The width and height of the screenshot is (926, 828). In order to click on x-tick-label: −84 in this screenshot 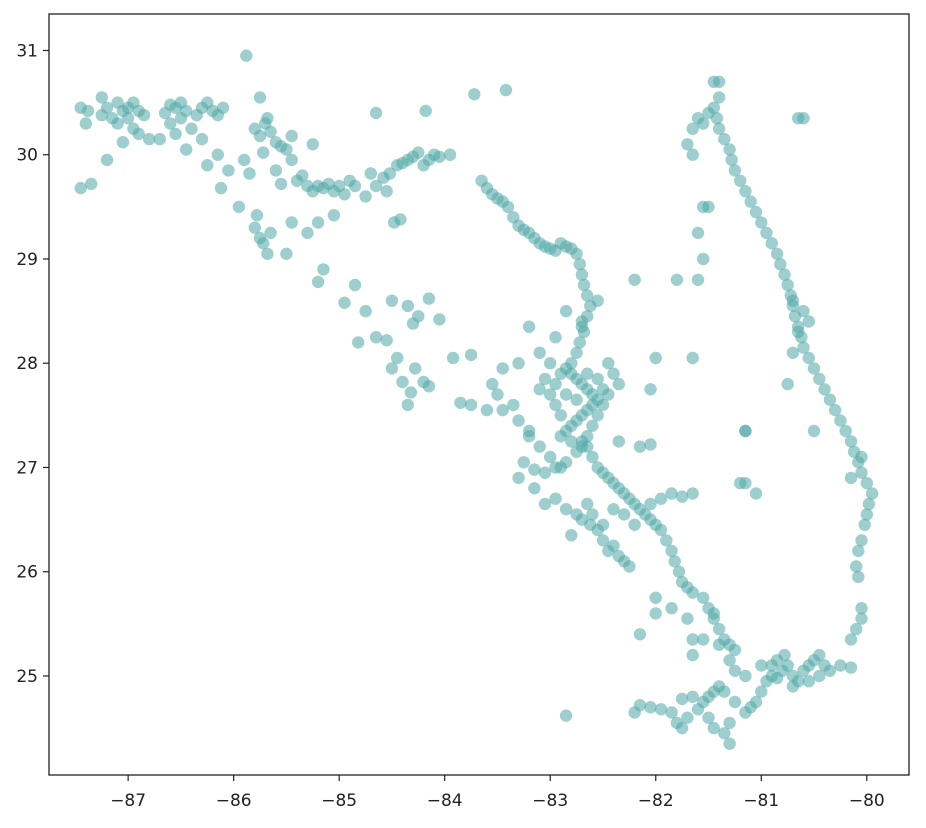, I will do `click(445, 801)`.